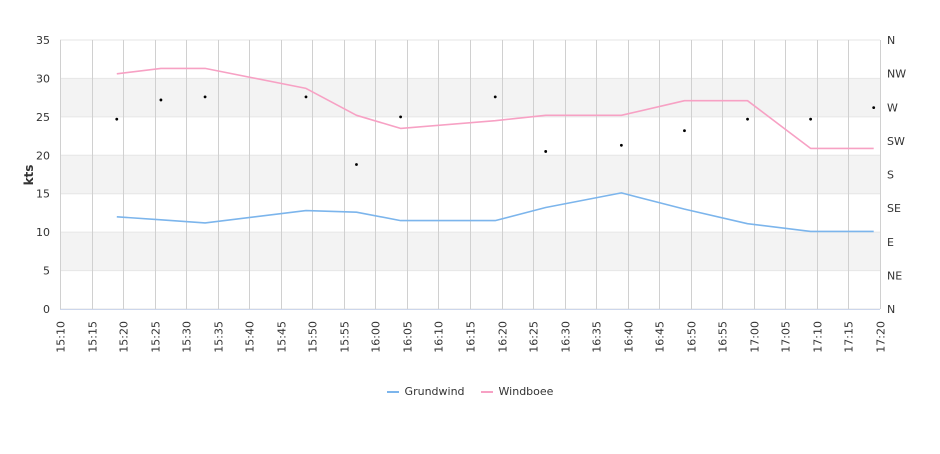 This screenshot has height=454, width=940. Describe the element at coordinates (892, 107) in the screenshot. I see `y2-tick-label: W` at that location.